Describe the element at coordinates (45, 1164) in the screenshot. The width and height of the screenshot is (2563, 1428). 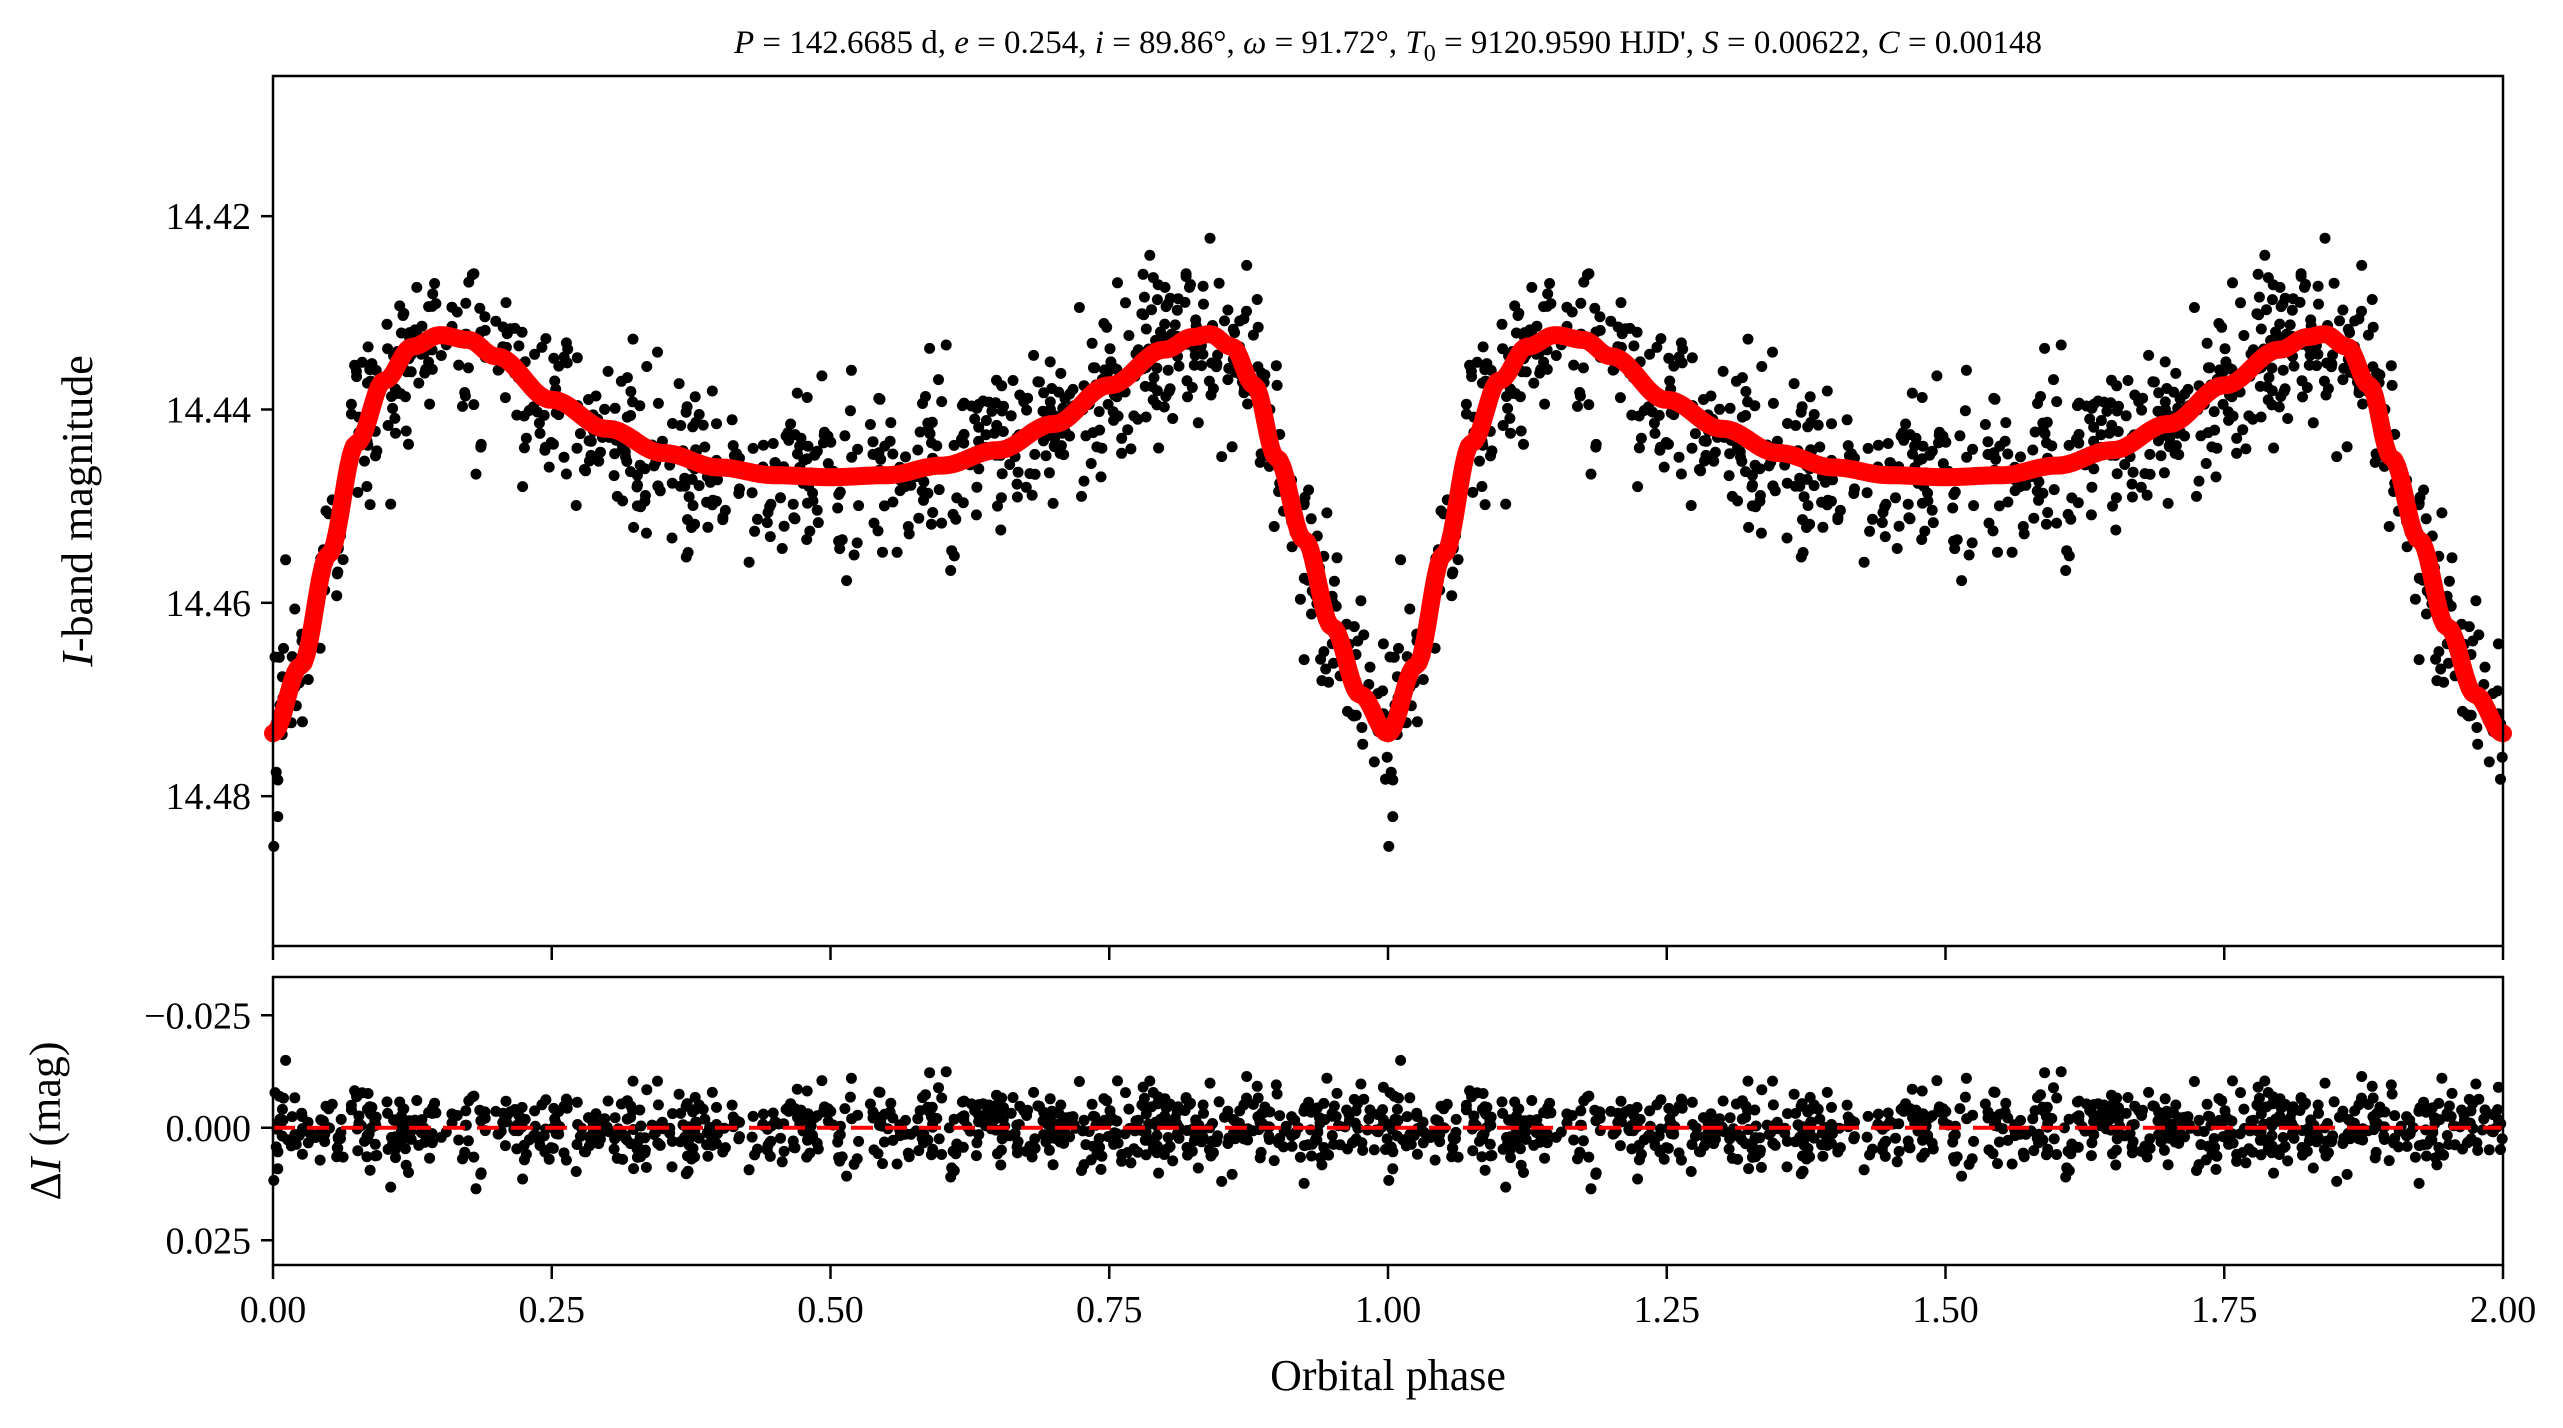
I see `bottom-ylabel-italic: I` at that location.